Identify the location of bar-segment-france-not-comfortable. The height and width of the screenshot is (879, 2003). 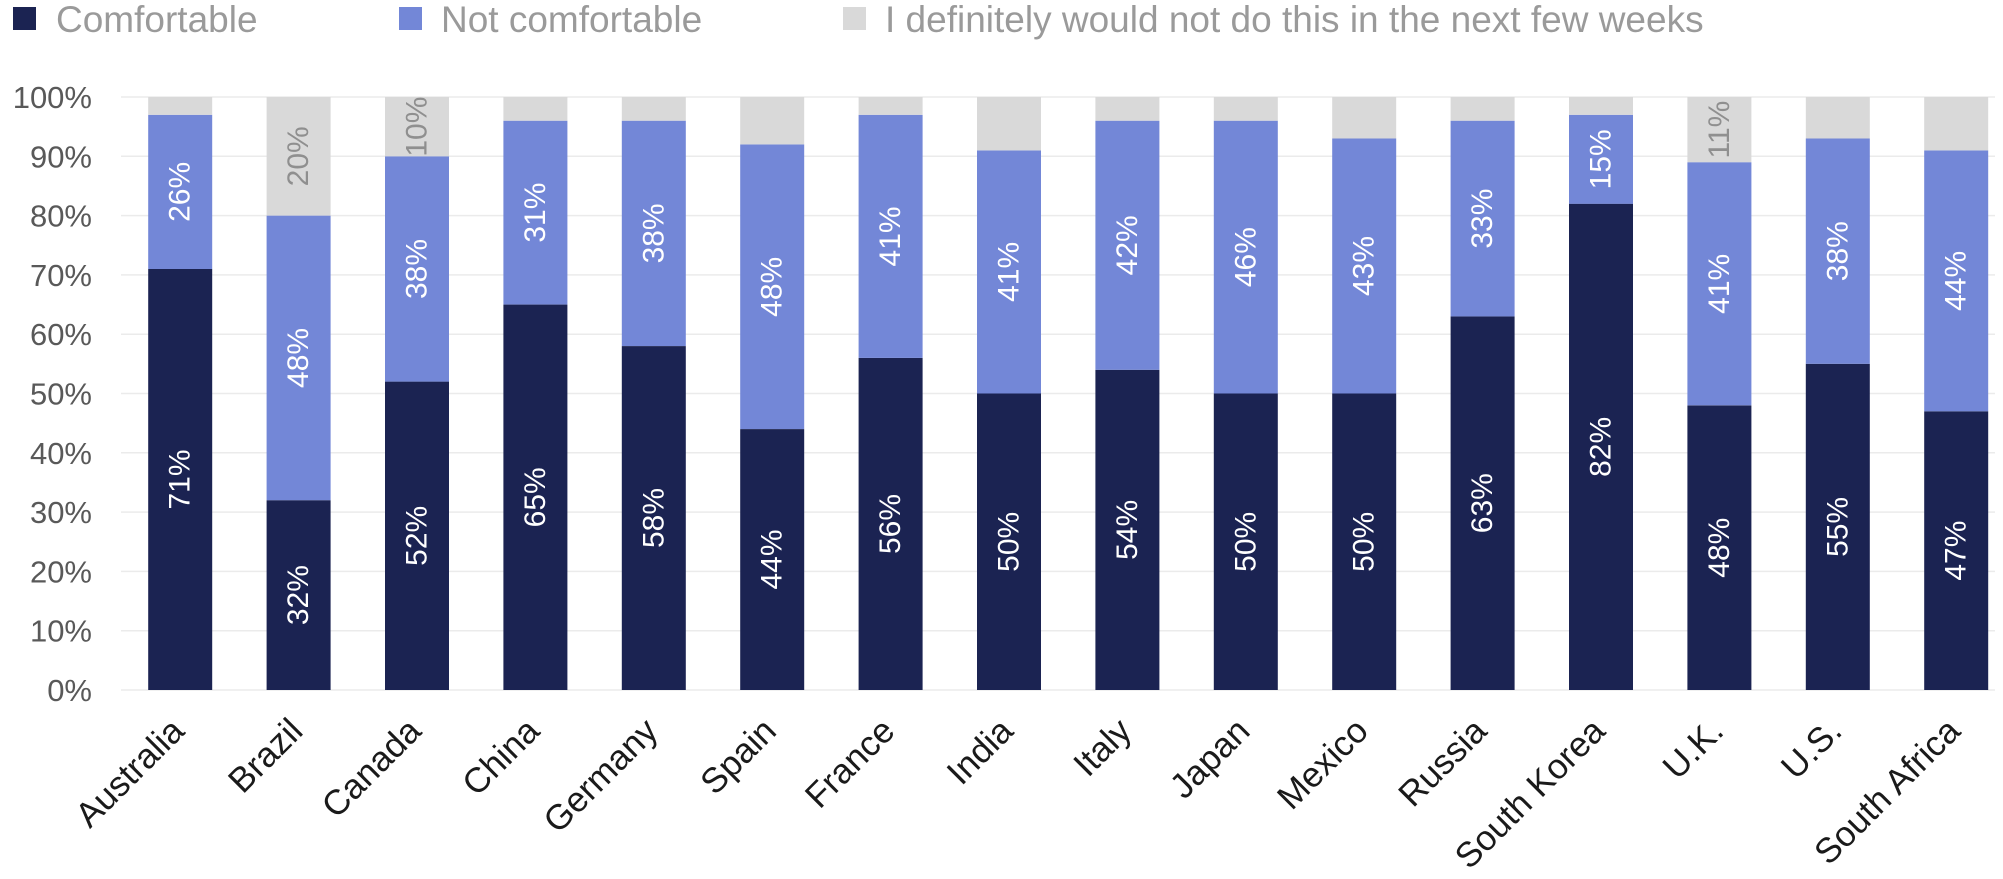
(890, 236).